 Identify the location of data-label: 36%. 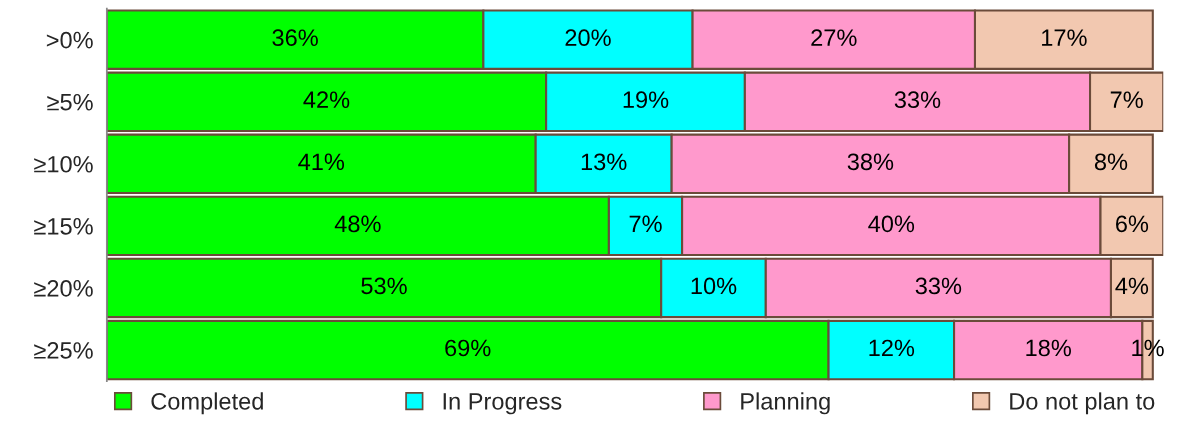
(295, 38).